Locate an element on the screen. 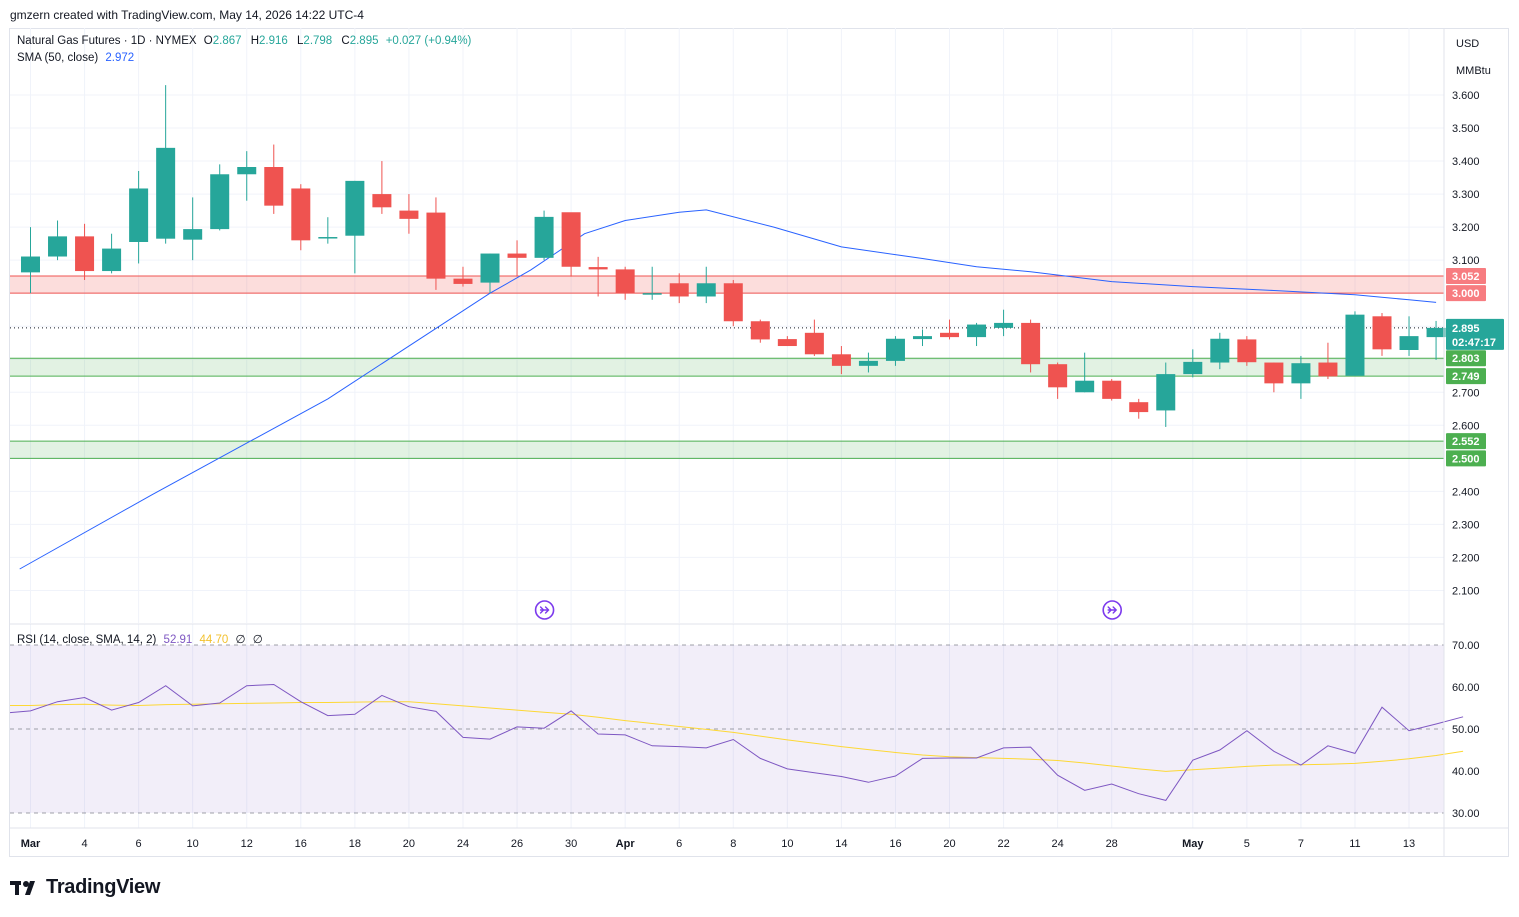  price-change: +0.027 (+0.94%) is located at coordinates (428, 41).